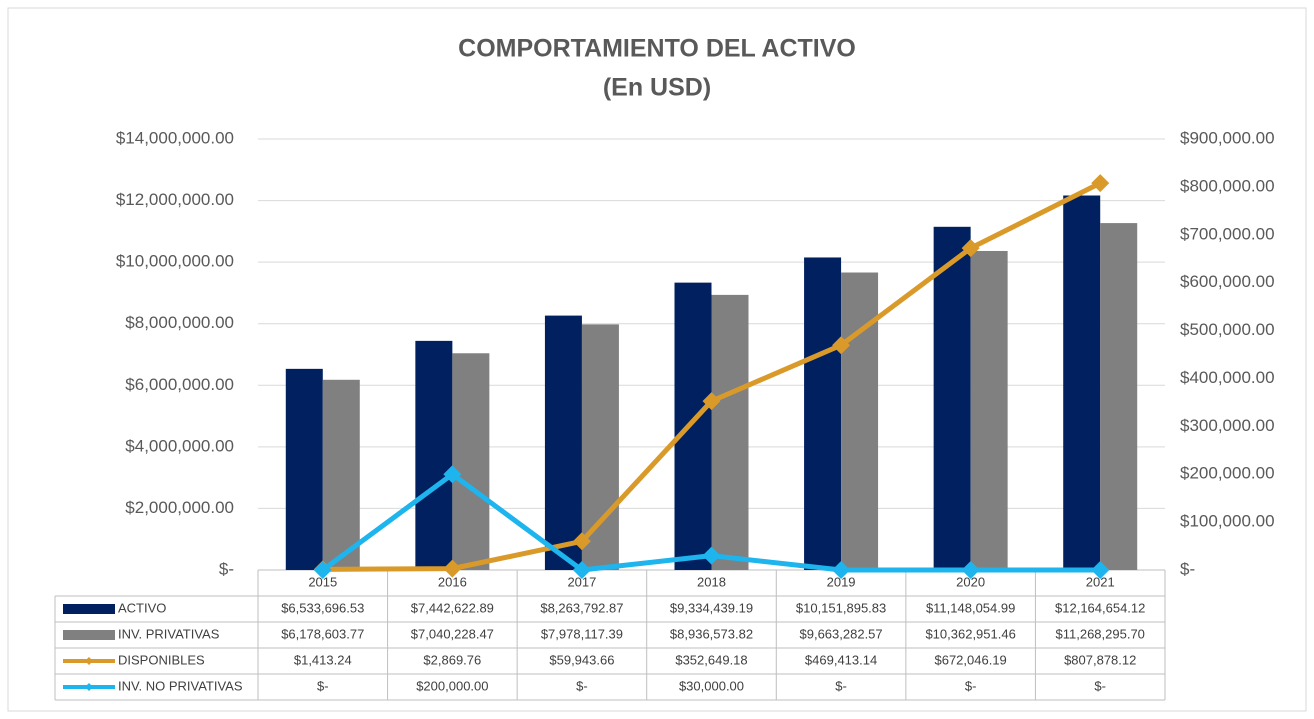  I want to click on legend-label: INV. PRIVATIVAS, so click(169, 633).